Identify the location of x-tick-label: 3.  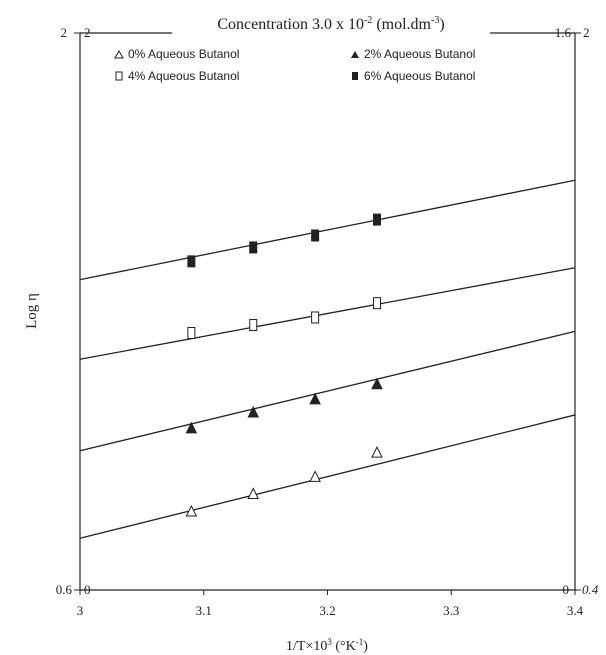
(80, 610).